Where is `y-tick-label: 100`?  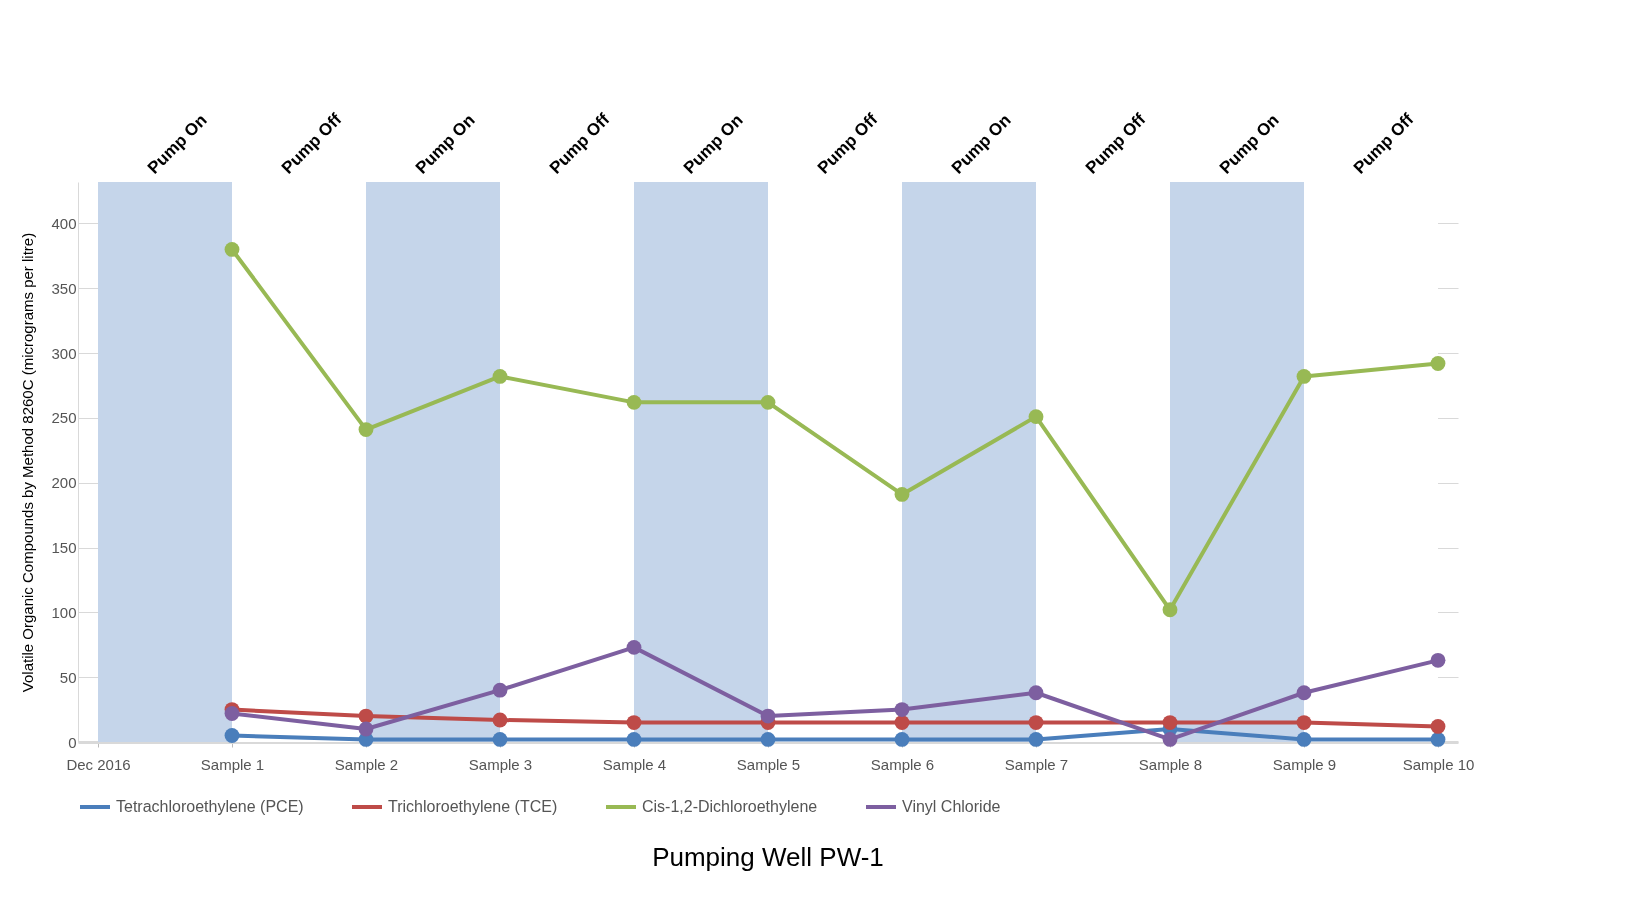
y-tick-label: 100 is located at coordinates (64, 612).